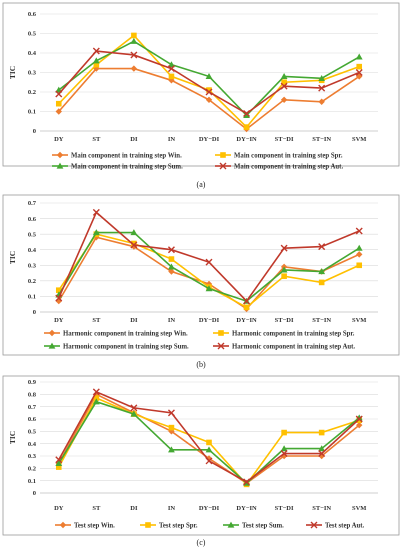 This screenshot has height=550, width=402. What do you see at coordinates (201, 542) in the screenshot?
I see `panel-caption: (c)` at bounding box center [201, 542].